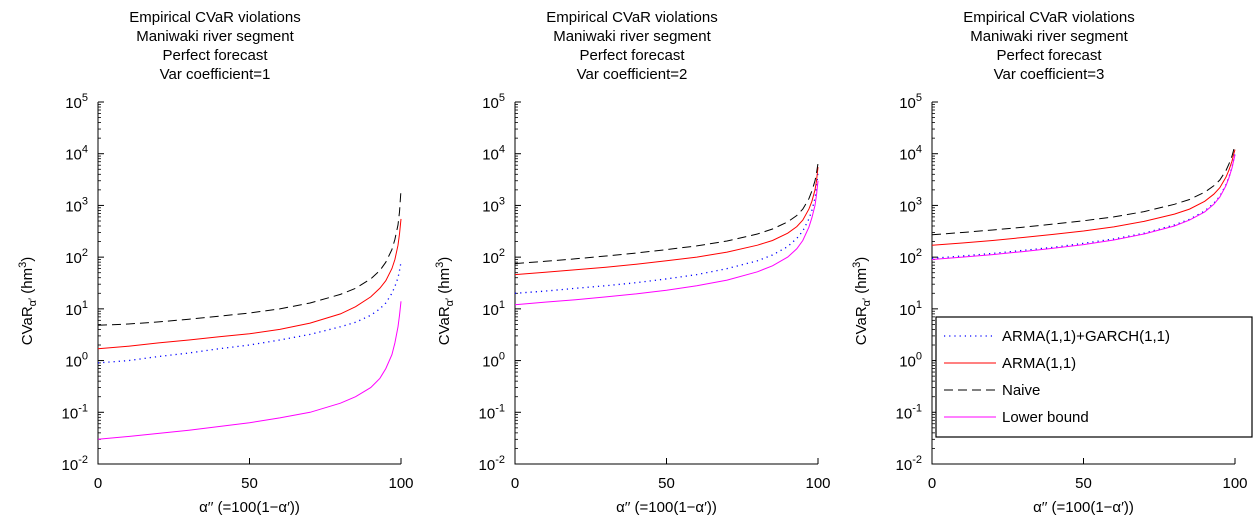 Image resolution: width=1256 pixels, height=523 pixels. I want to click on chart-title-line: Var coefficient=2, so click(632, 74).